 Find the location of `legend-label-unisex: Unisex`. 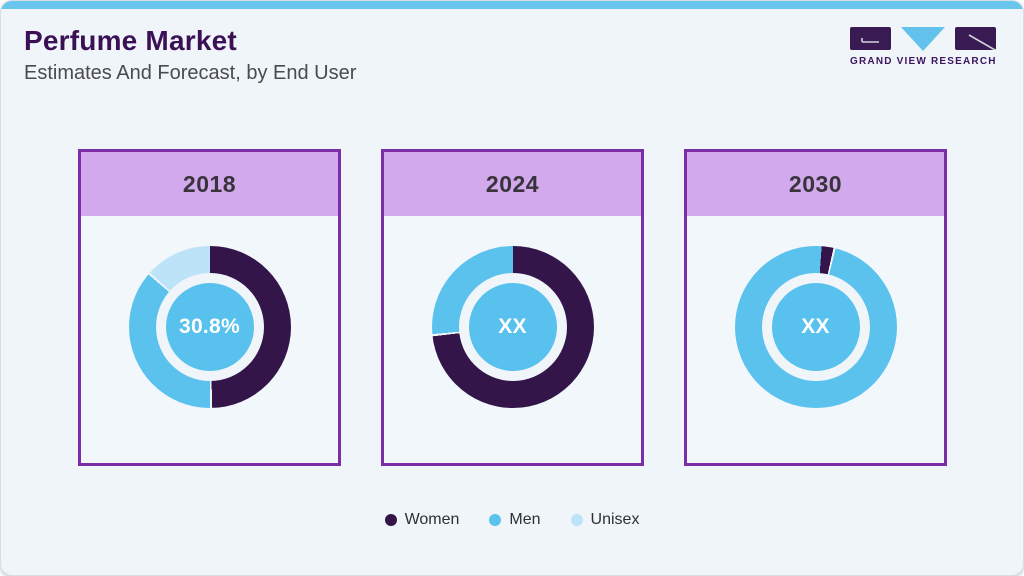

legend-label-unisex: Unisex is located at coordinates (615, 519).